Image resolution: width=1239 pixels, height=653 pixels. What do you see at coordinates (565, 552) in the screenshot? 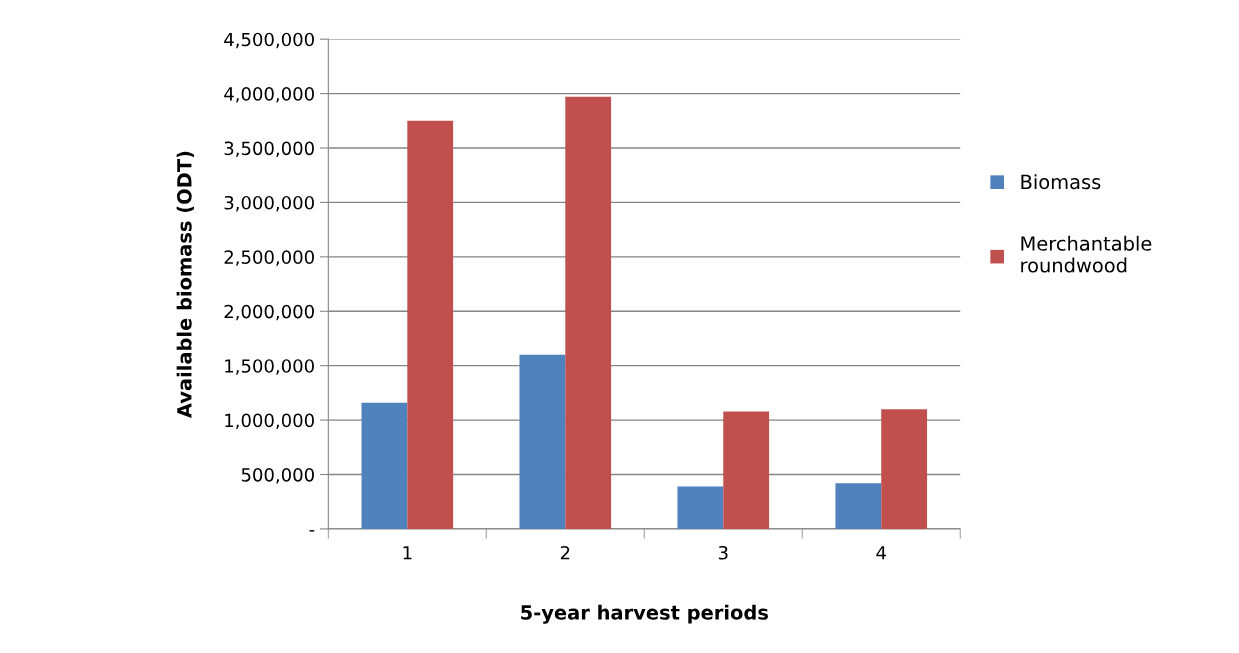
I see `x-tick-label: 2` at bounding box center [565, 552].